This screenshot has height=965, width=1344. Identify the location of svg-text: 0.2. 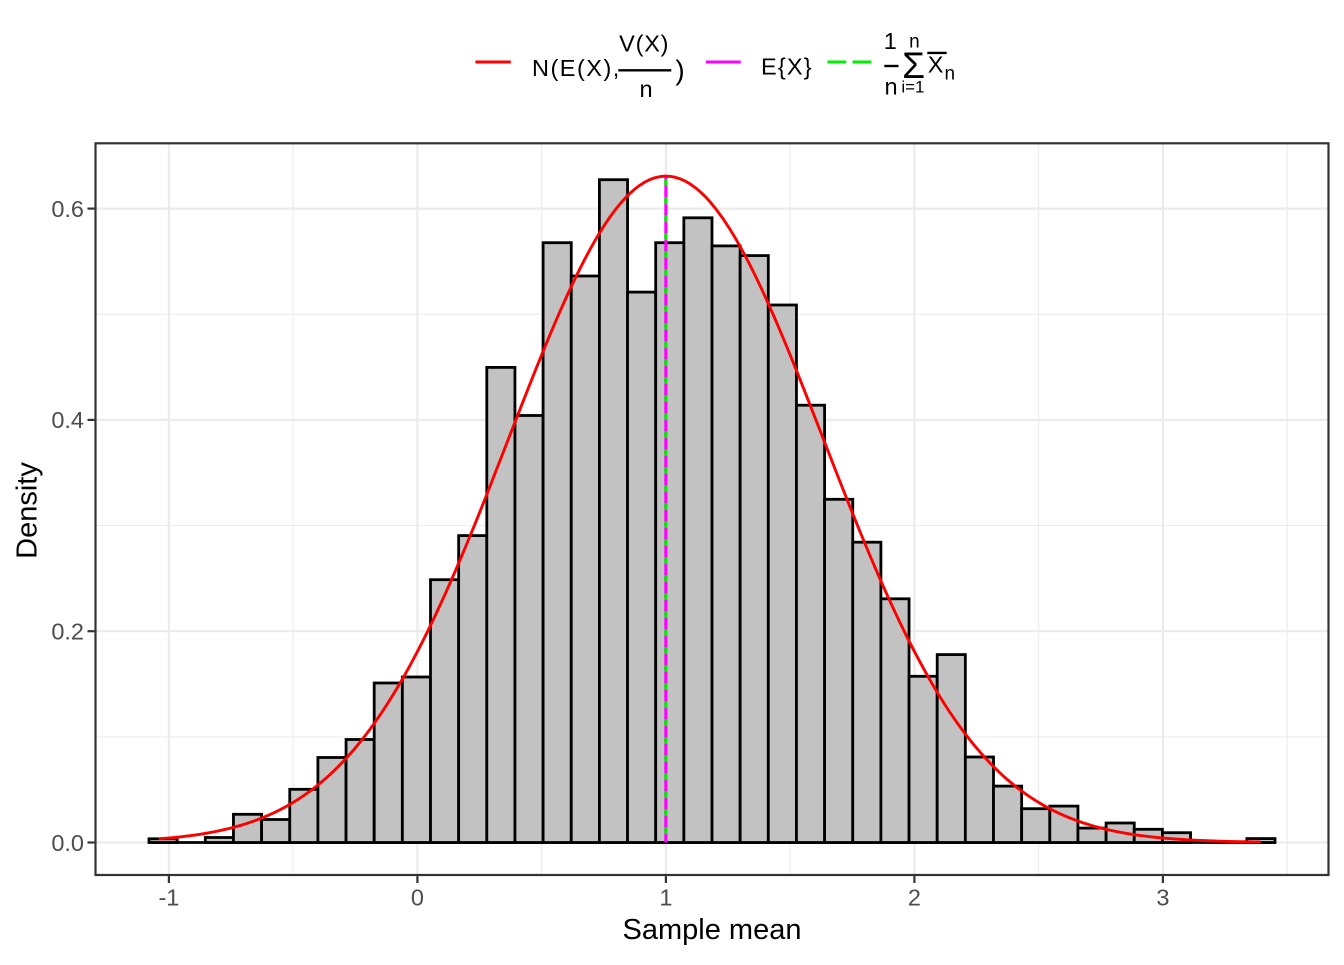
(67, 632).